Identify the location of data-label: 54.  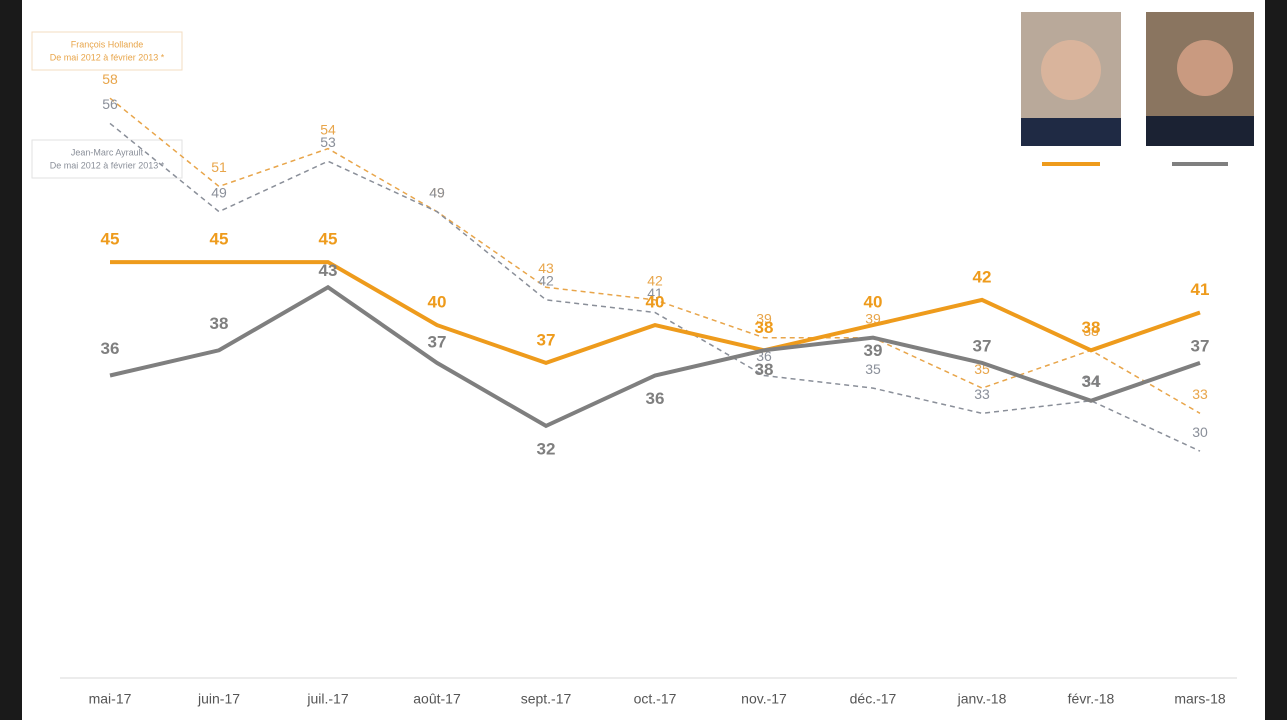
(328, 129).